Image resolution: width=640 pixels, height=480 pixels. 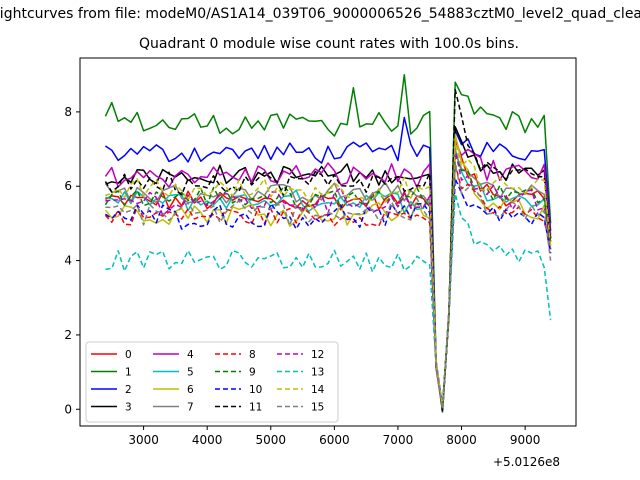 I want to click on y-tick-label: 2, so click(x=68, y=335).